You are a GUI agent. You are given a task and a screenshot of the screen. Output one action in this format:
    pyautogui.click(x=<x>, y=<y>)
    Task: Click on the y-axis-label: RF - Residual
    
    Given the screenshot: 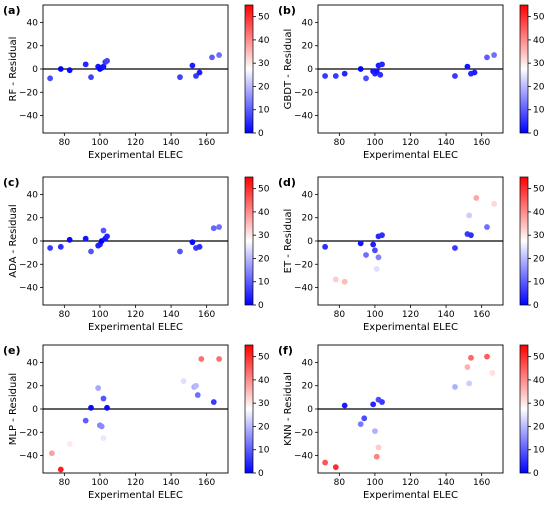 What is the action you would take?
    pyautogui.click(x=13, y=69)
    